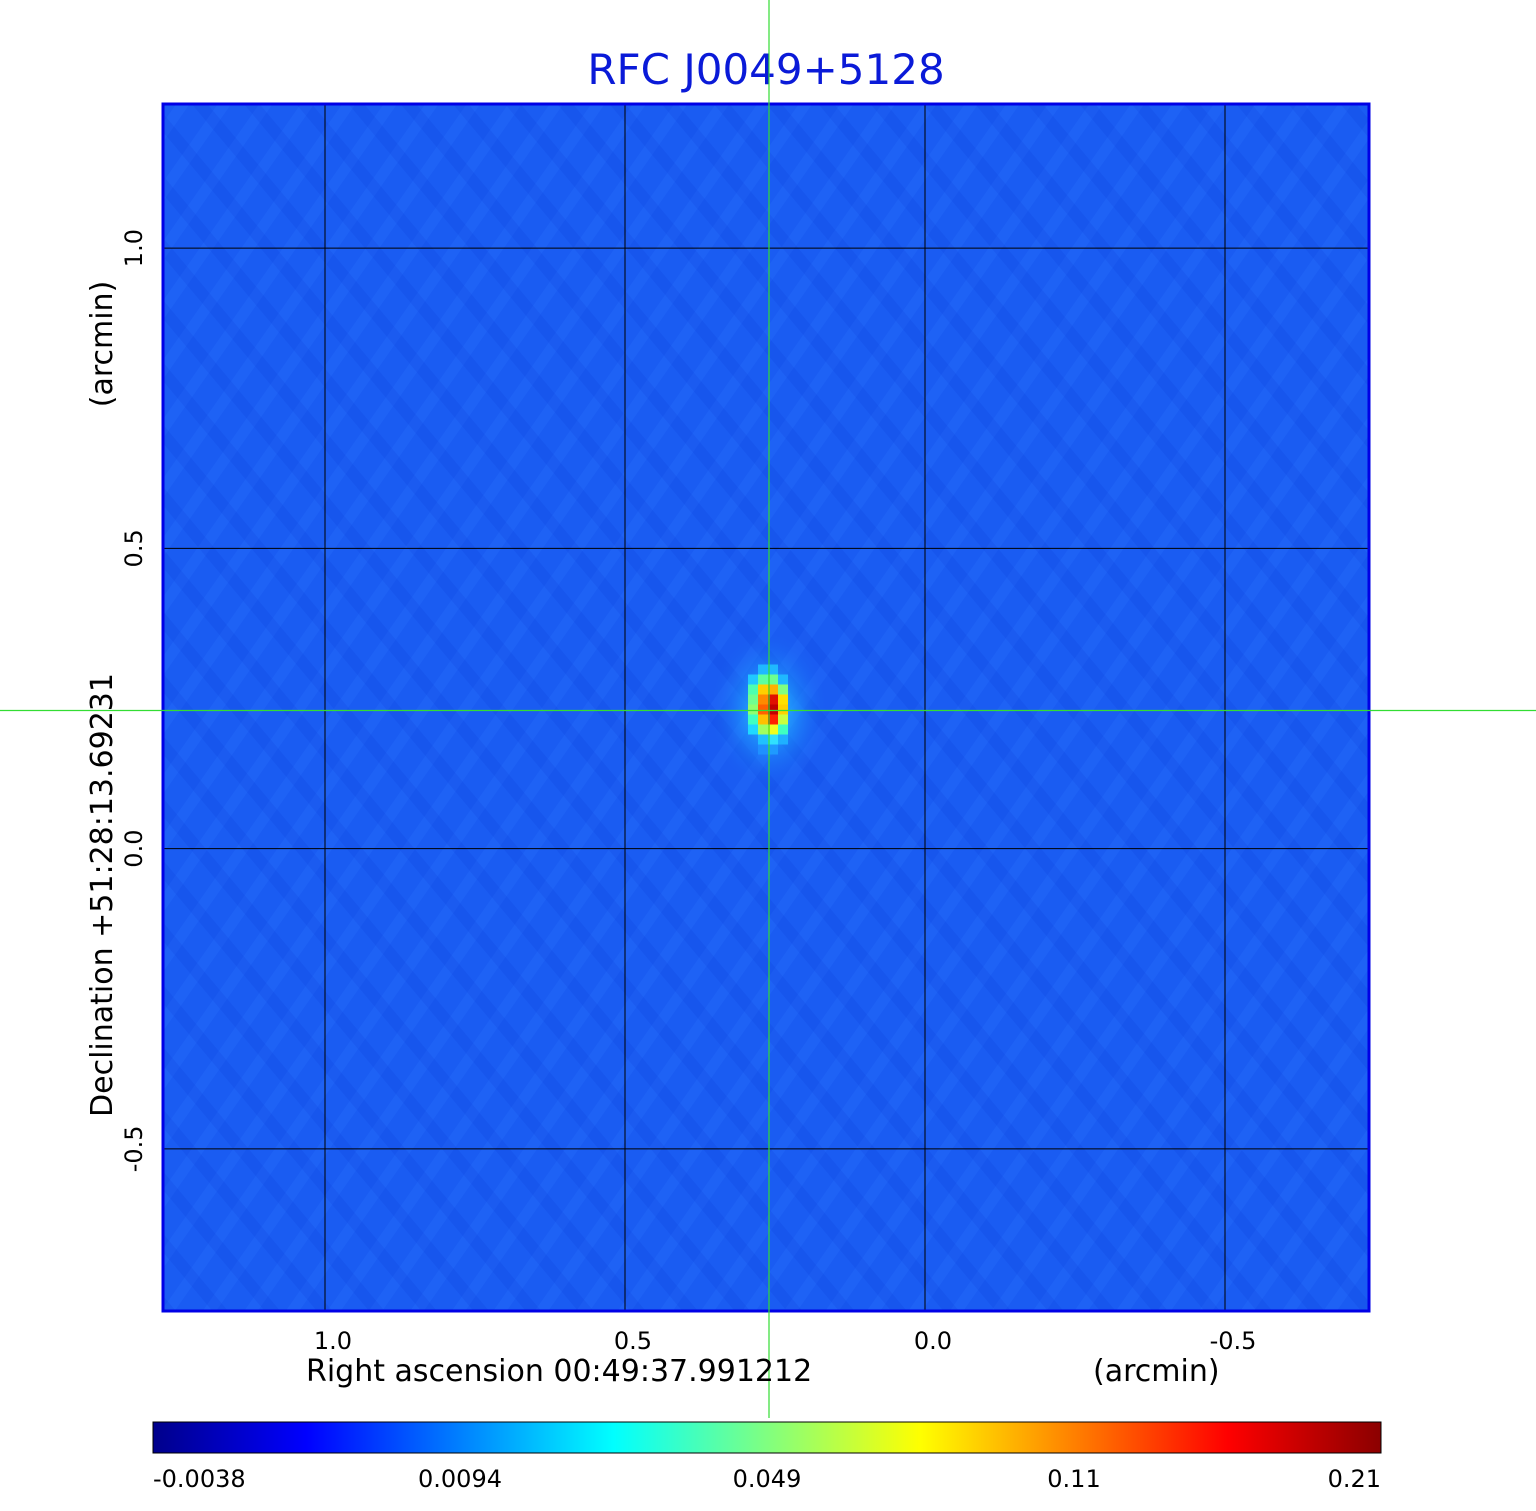  I want to click on colorbar-tick-label-2: 0.049, so click(767, 1479).